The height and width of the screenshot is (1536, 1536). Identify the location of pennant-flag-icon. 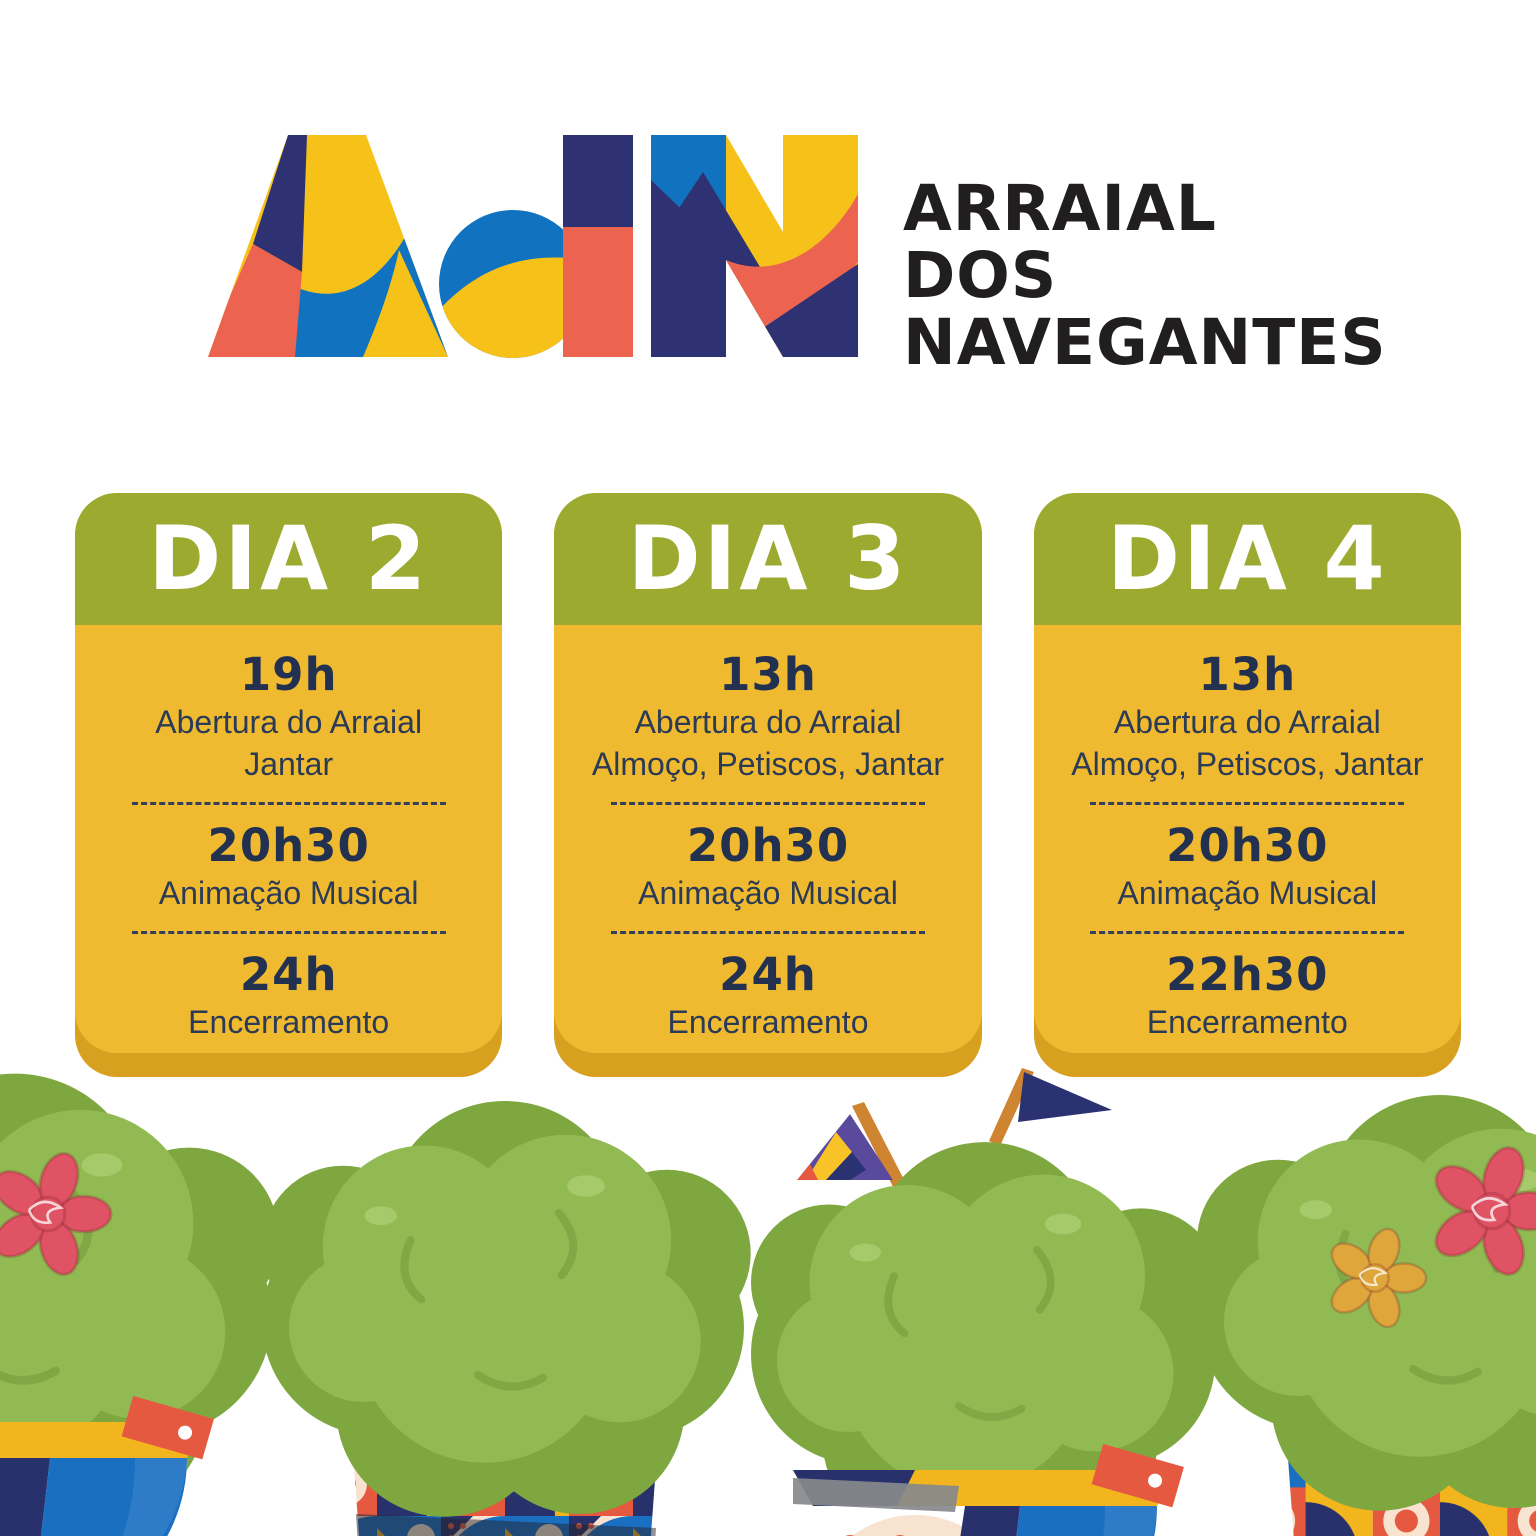
(1050, 1107).